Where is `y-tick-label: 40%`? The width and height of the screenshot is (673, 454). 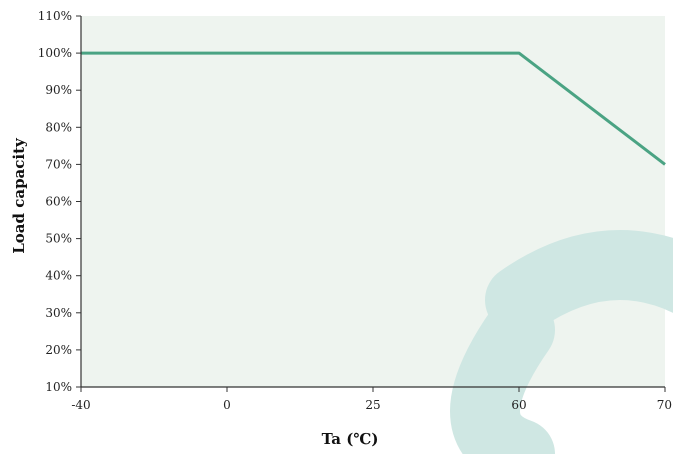 y-tick-label: 40% is located at coordinates (58, 276).